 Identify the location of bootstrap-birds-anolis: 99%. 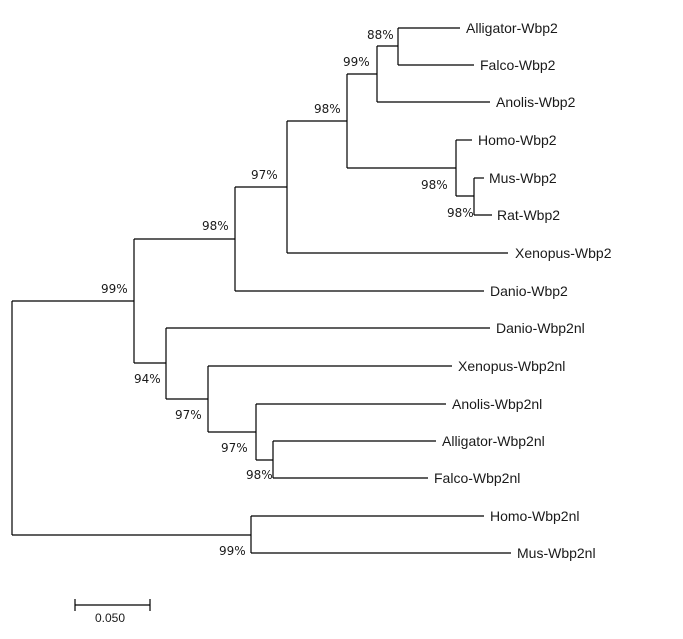
(356, 62).